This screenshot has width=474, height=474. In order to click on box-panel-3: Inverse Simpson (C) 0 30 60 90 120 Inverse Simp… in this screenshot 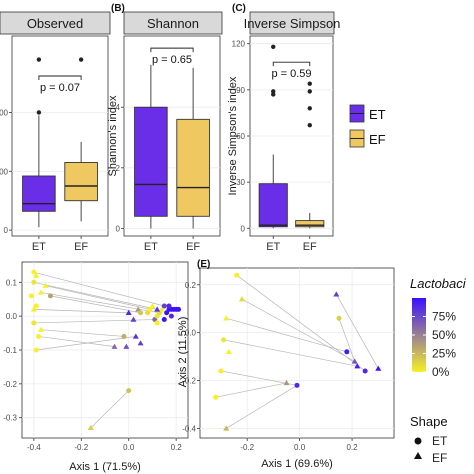, I will do `click(283, 128)`.